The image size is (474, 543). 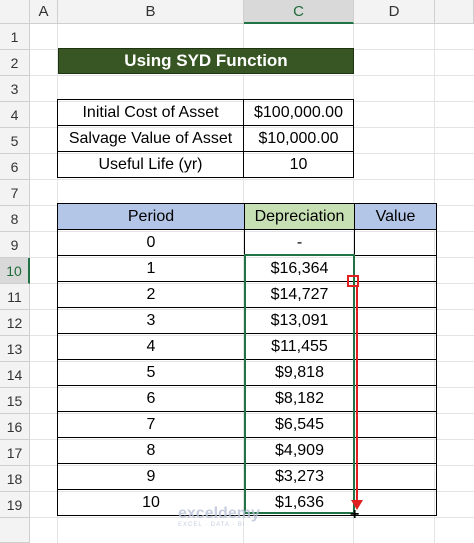 What do you see at coordinates (299, 502) in the screenshot?
I see `depreciation-cell: $1,636` at bounding box center [299, 502].